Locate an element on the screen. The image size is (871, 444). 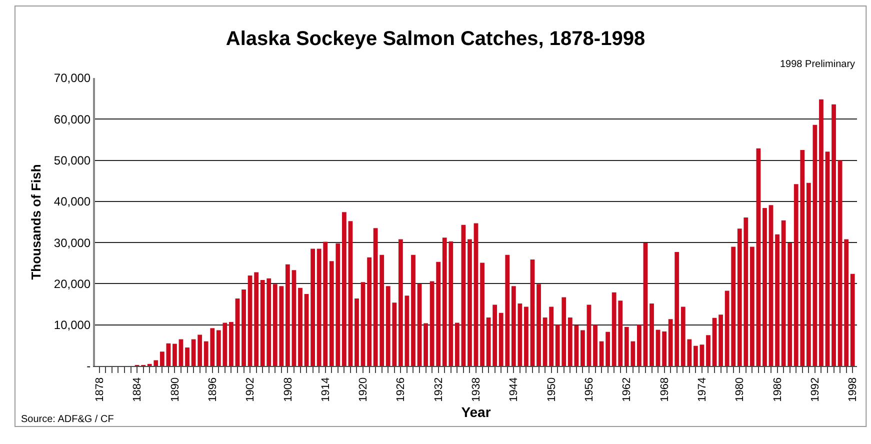
y-axis-title: Thousands of Fish is located at coordinates (36, 222).